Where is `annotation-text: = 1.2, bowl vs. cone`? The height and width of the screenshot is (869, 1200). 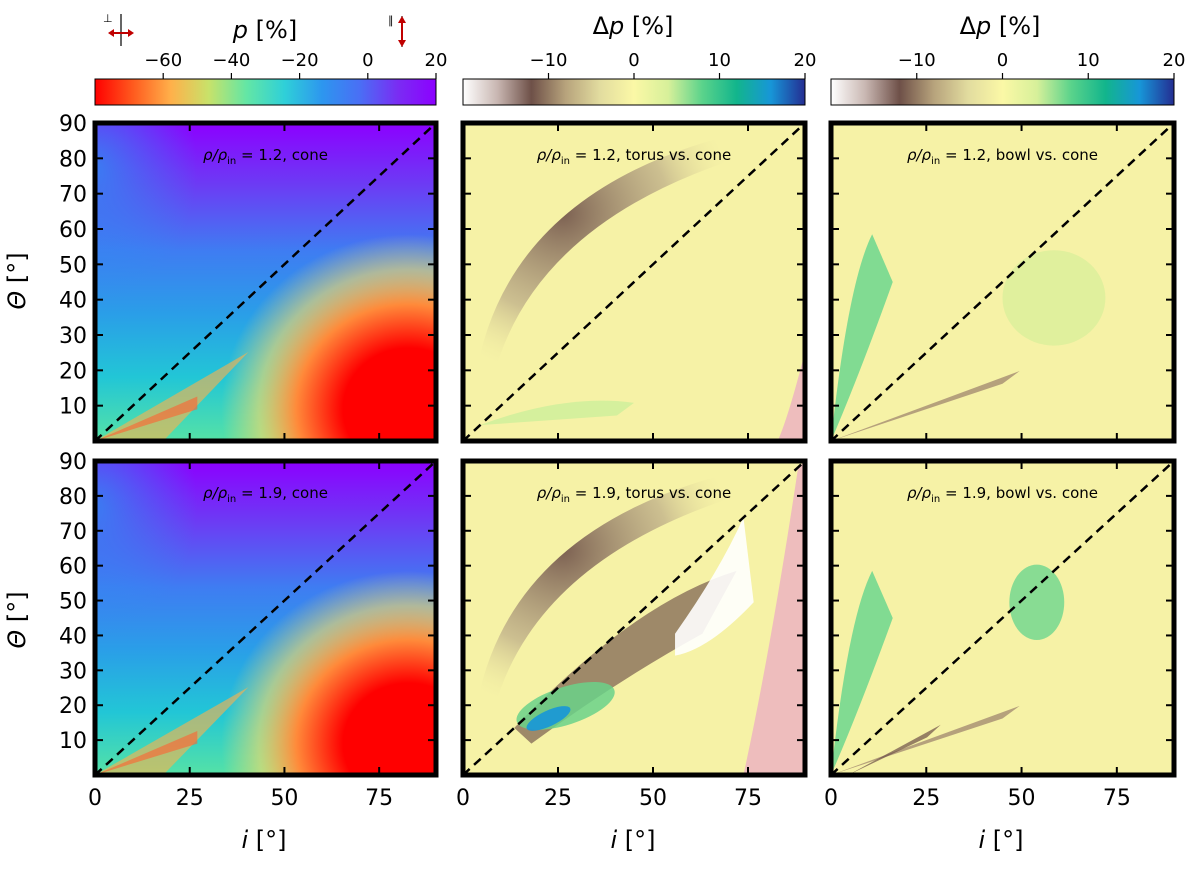 annotation-text: = 1.2, bowl vs. cone is located at coordinates (1019, 155).